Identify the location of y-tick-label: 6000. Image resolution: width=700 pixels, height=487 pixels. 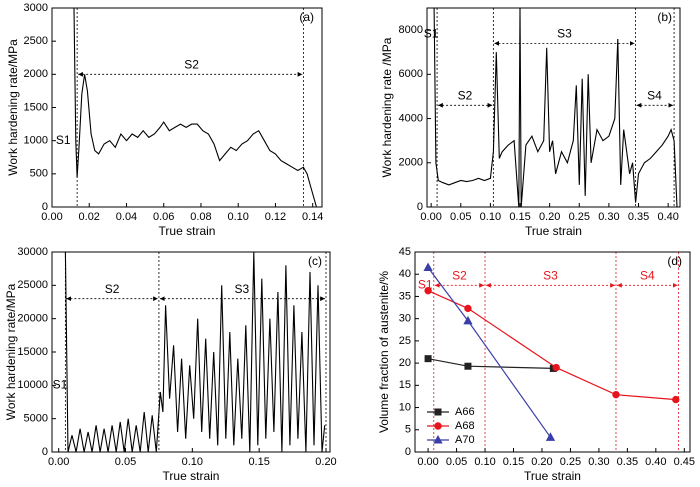
(411, 74).